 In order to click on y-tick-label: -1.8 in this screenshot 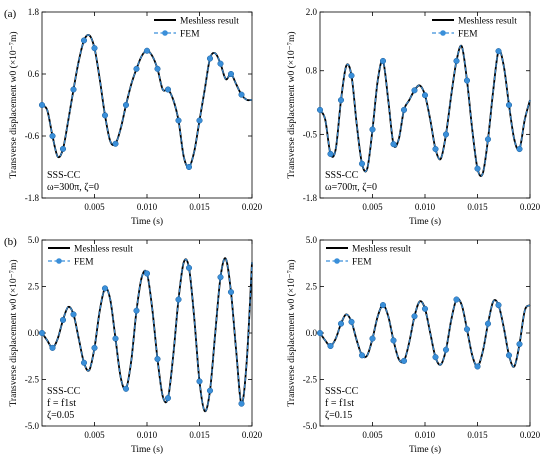, I will do `click(32, 198)`.